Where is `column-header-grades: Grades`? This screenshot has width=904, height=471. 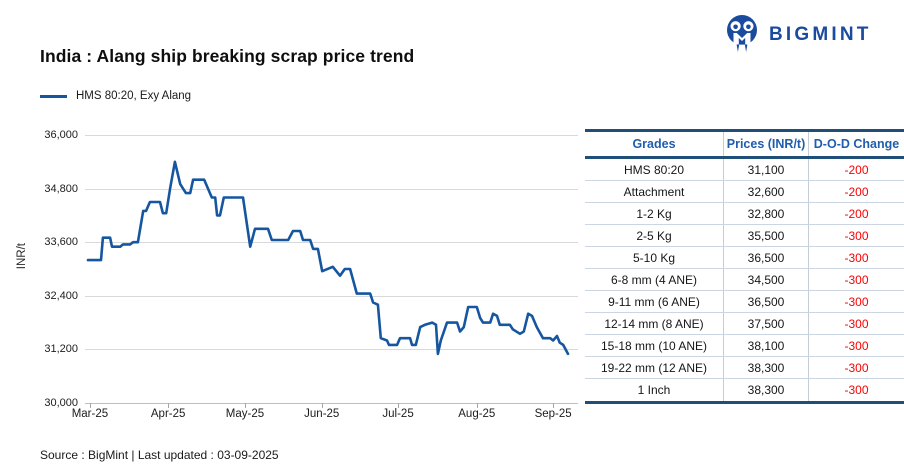 column-header-grades: Grades is located at coordinates (654, 144).